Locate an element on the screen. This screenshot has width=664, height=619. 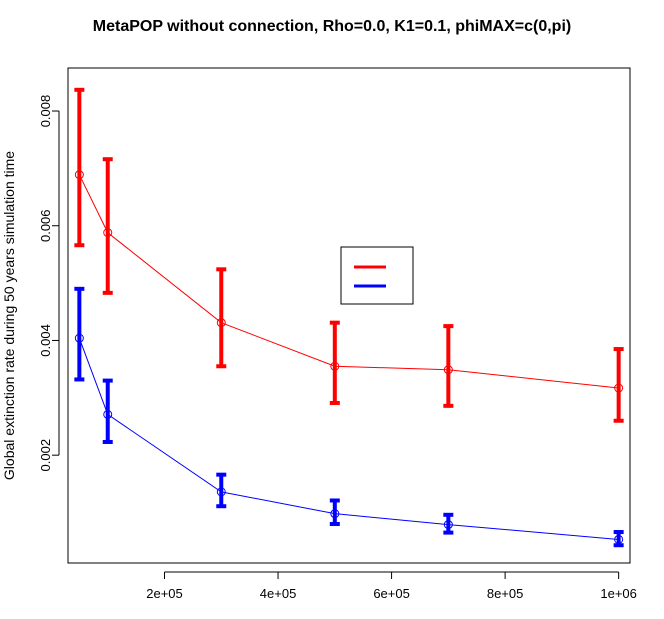
x-tick-label: 4e+05 is located at coordinates (278, 593).